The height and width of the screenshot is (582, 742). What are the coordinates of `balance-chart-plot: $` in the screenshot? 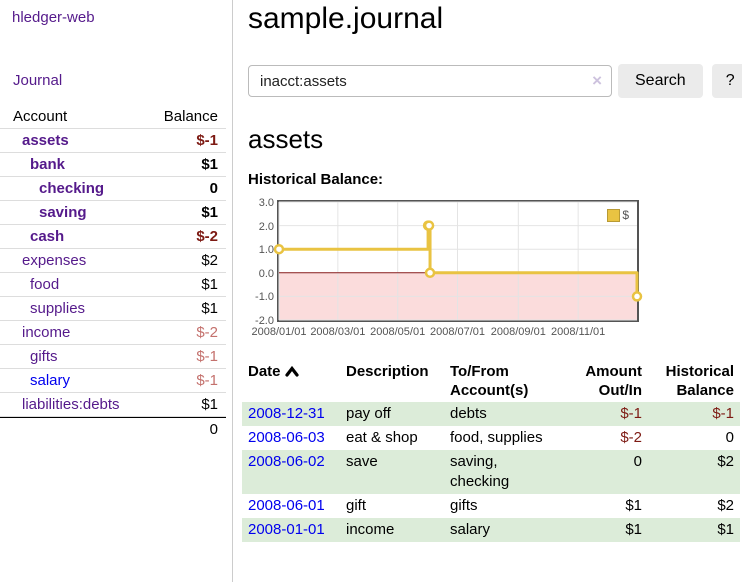 It's located at (458, 261).